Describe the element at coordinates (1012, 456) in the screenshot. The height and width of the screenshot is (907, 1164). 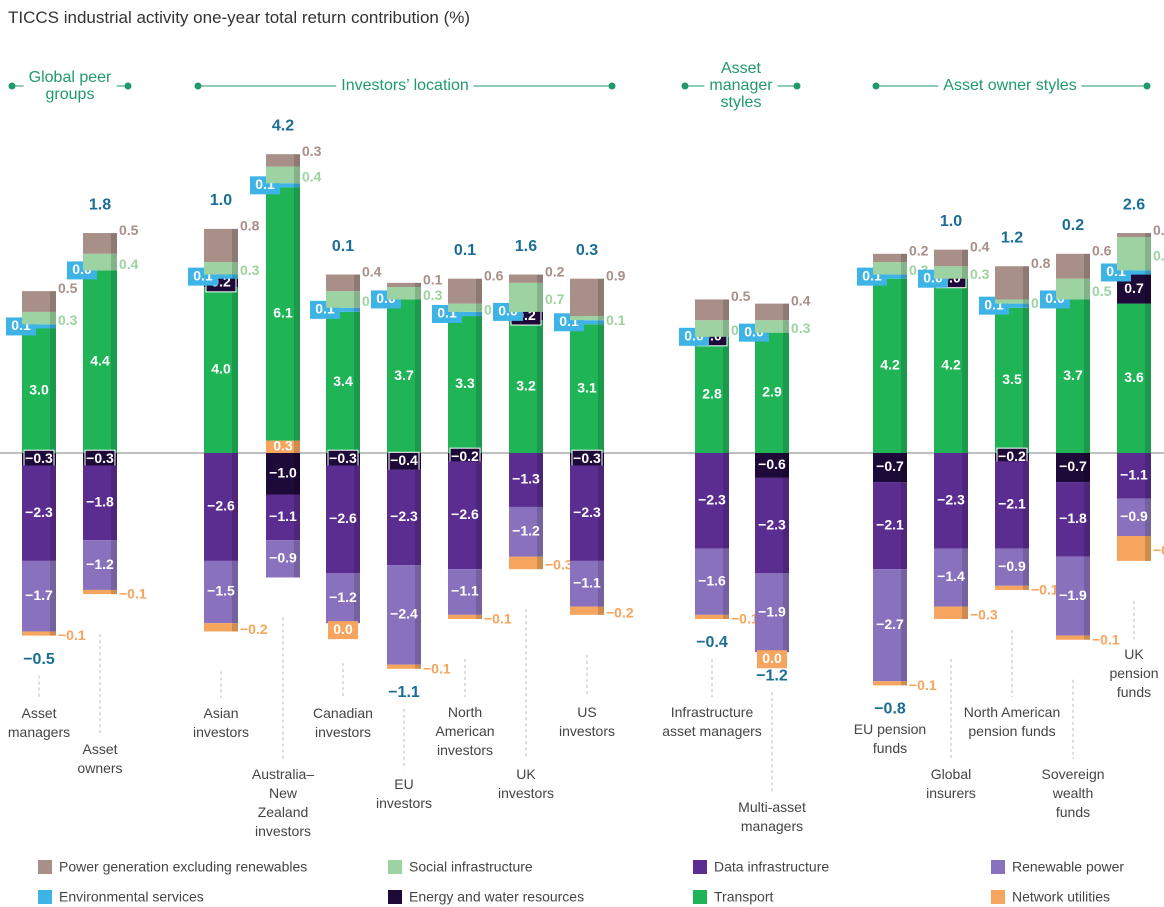
I see `value-label: −0.2` at that location.